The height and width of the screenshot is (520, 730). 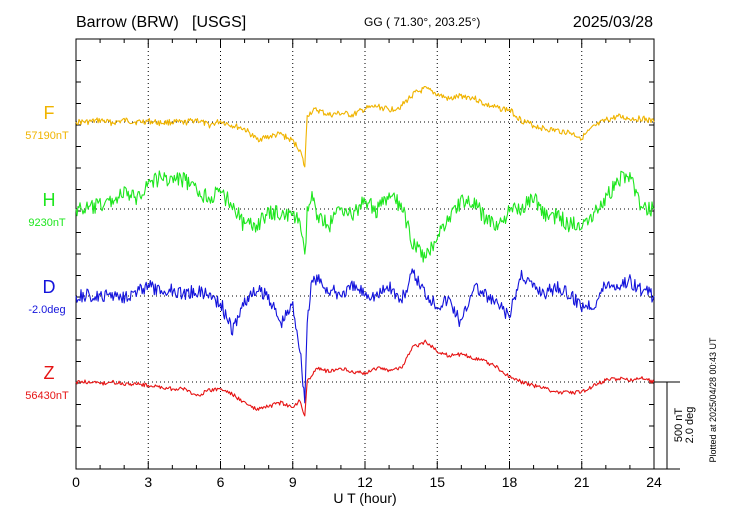 What do you see at coordinates (49, 287) in the screenshot?
I see `component-letter-d: D` at bounding box center [49, 287].